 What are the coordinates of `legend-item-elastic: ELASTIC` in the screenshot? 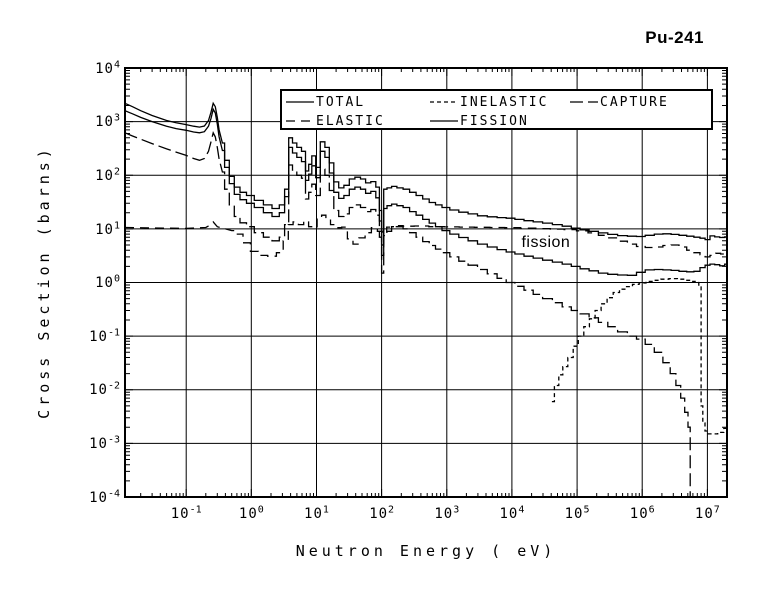 It's located at (335, 121).